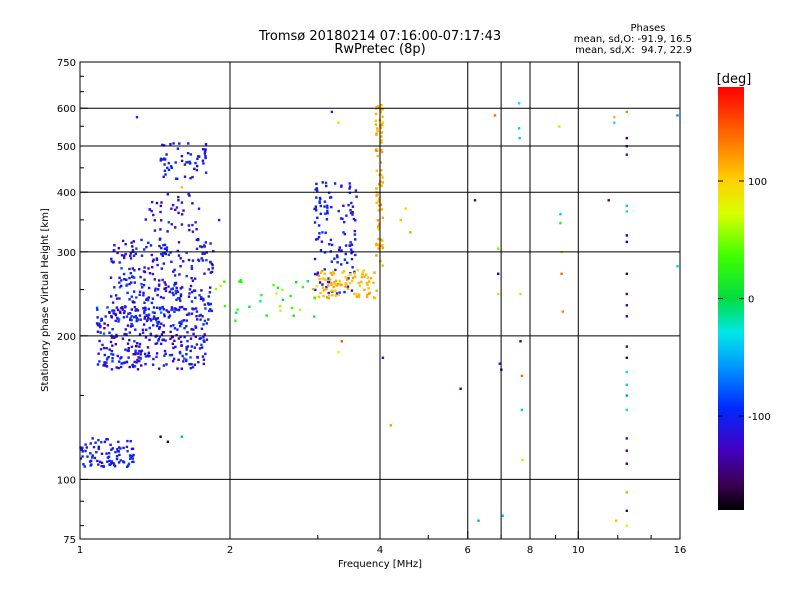 The width and height of the screenshot is (800, 600). Describe the element at coordinates (578, 550) in the screenshot. I see `x-tick-label: 10` at that location.